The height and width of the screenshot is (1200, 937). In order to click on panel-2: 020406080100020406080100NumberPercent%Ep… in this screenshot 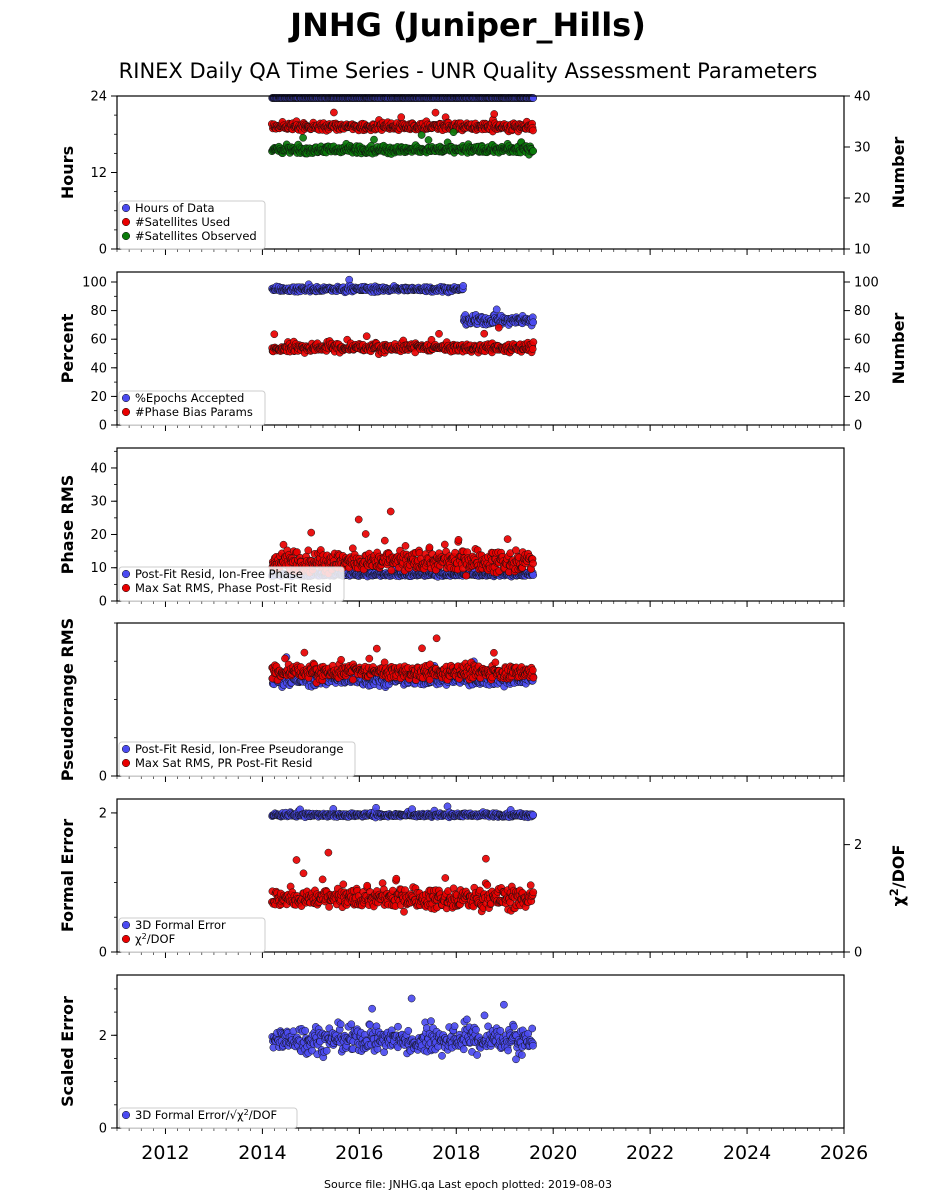, I will do `click(483, 352)`.